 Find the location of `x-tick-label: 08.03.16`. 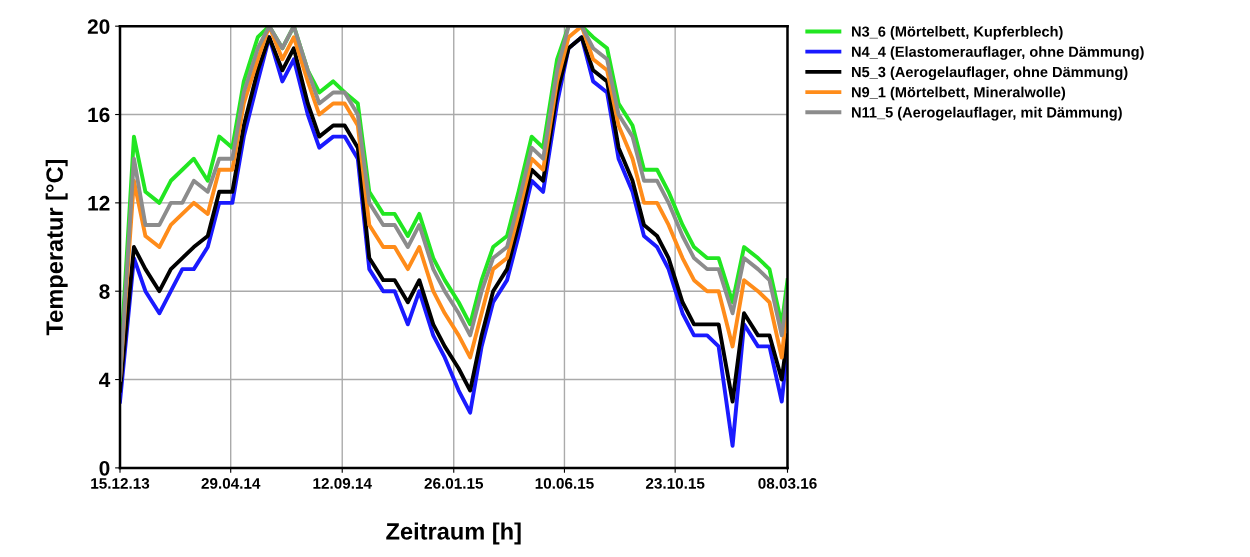

x-tick-label: 08.03.16 is located at coordinates (787, 483).